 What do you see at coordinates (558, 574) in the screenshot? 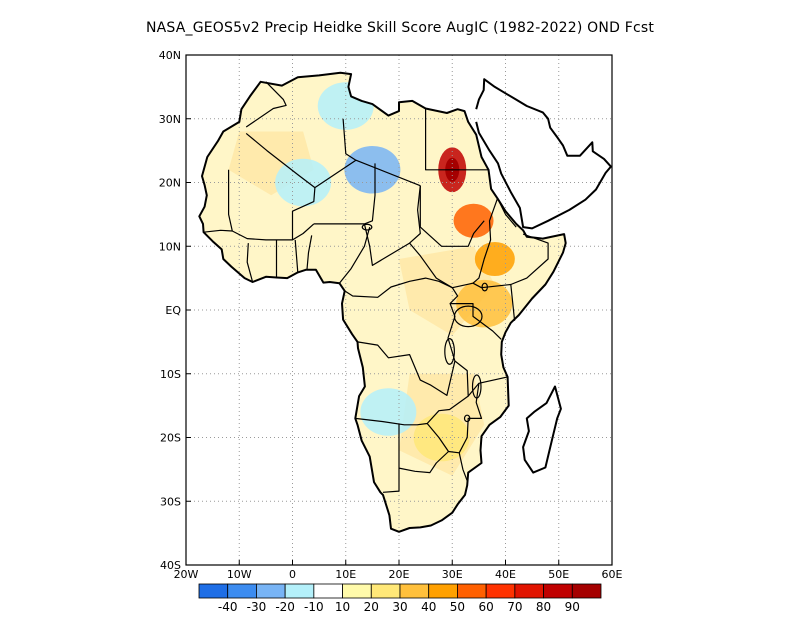
I see `longitude-tick-label: 50E` at bounding box center [558, 574].